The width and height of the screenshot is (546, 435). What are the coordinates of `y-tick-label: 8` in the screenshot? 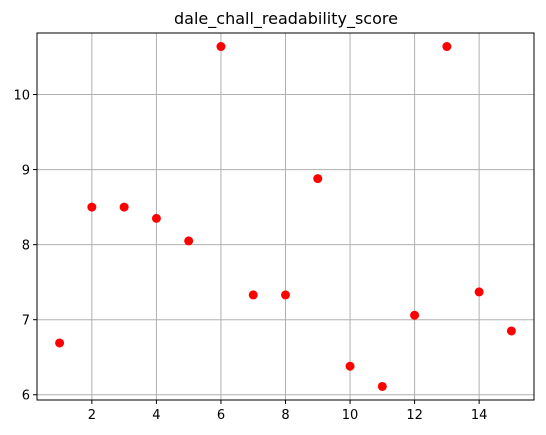 It's located at (26, 246).